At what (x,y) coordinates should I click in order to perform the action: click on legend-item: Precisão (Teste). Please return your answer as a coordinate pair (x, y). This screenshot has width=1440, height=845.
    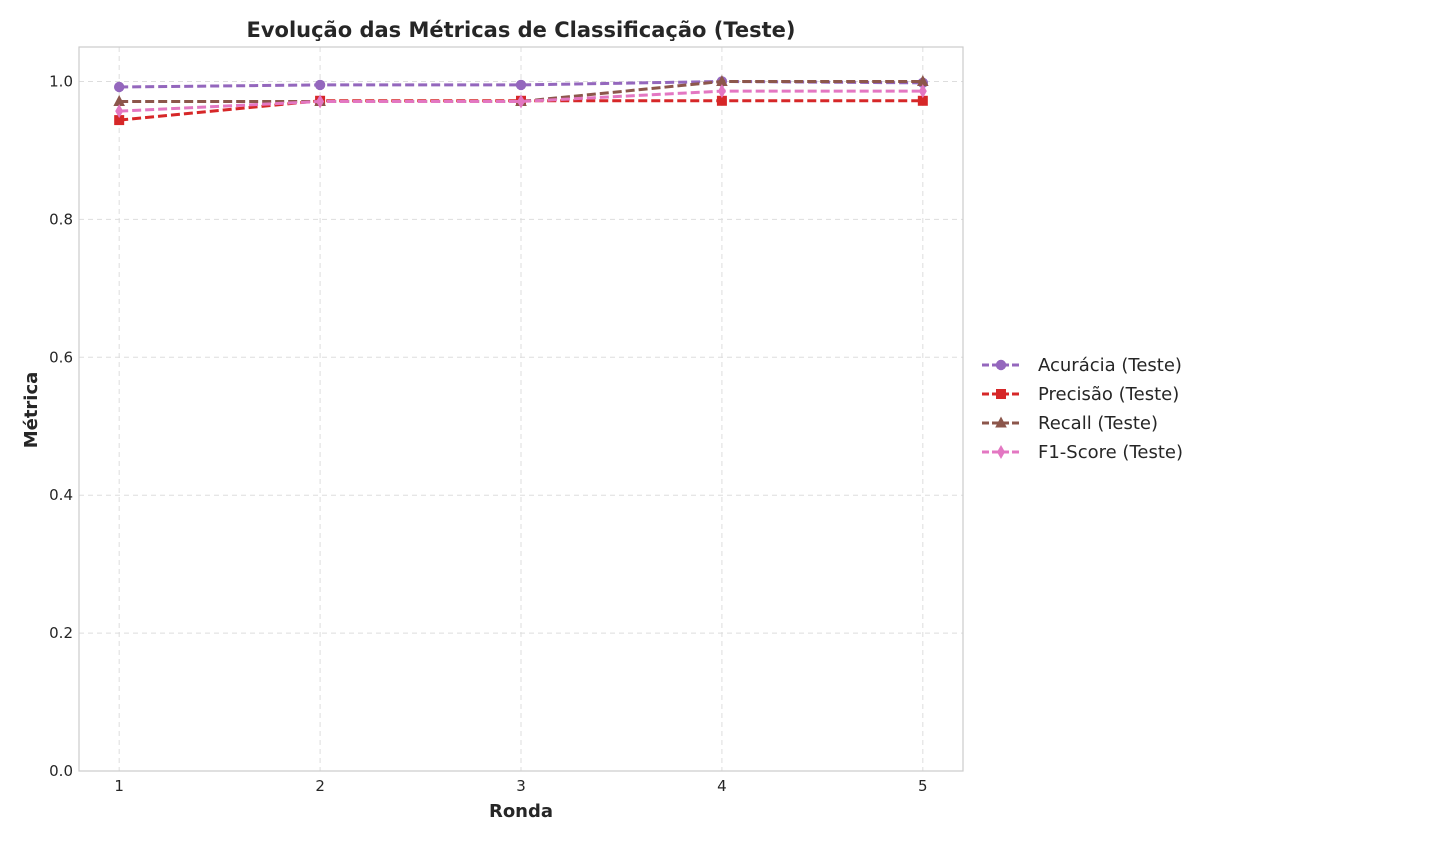
    Looking at the image, I should click on (1080, 394).